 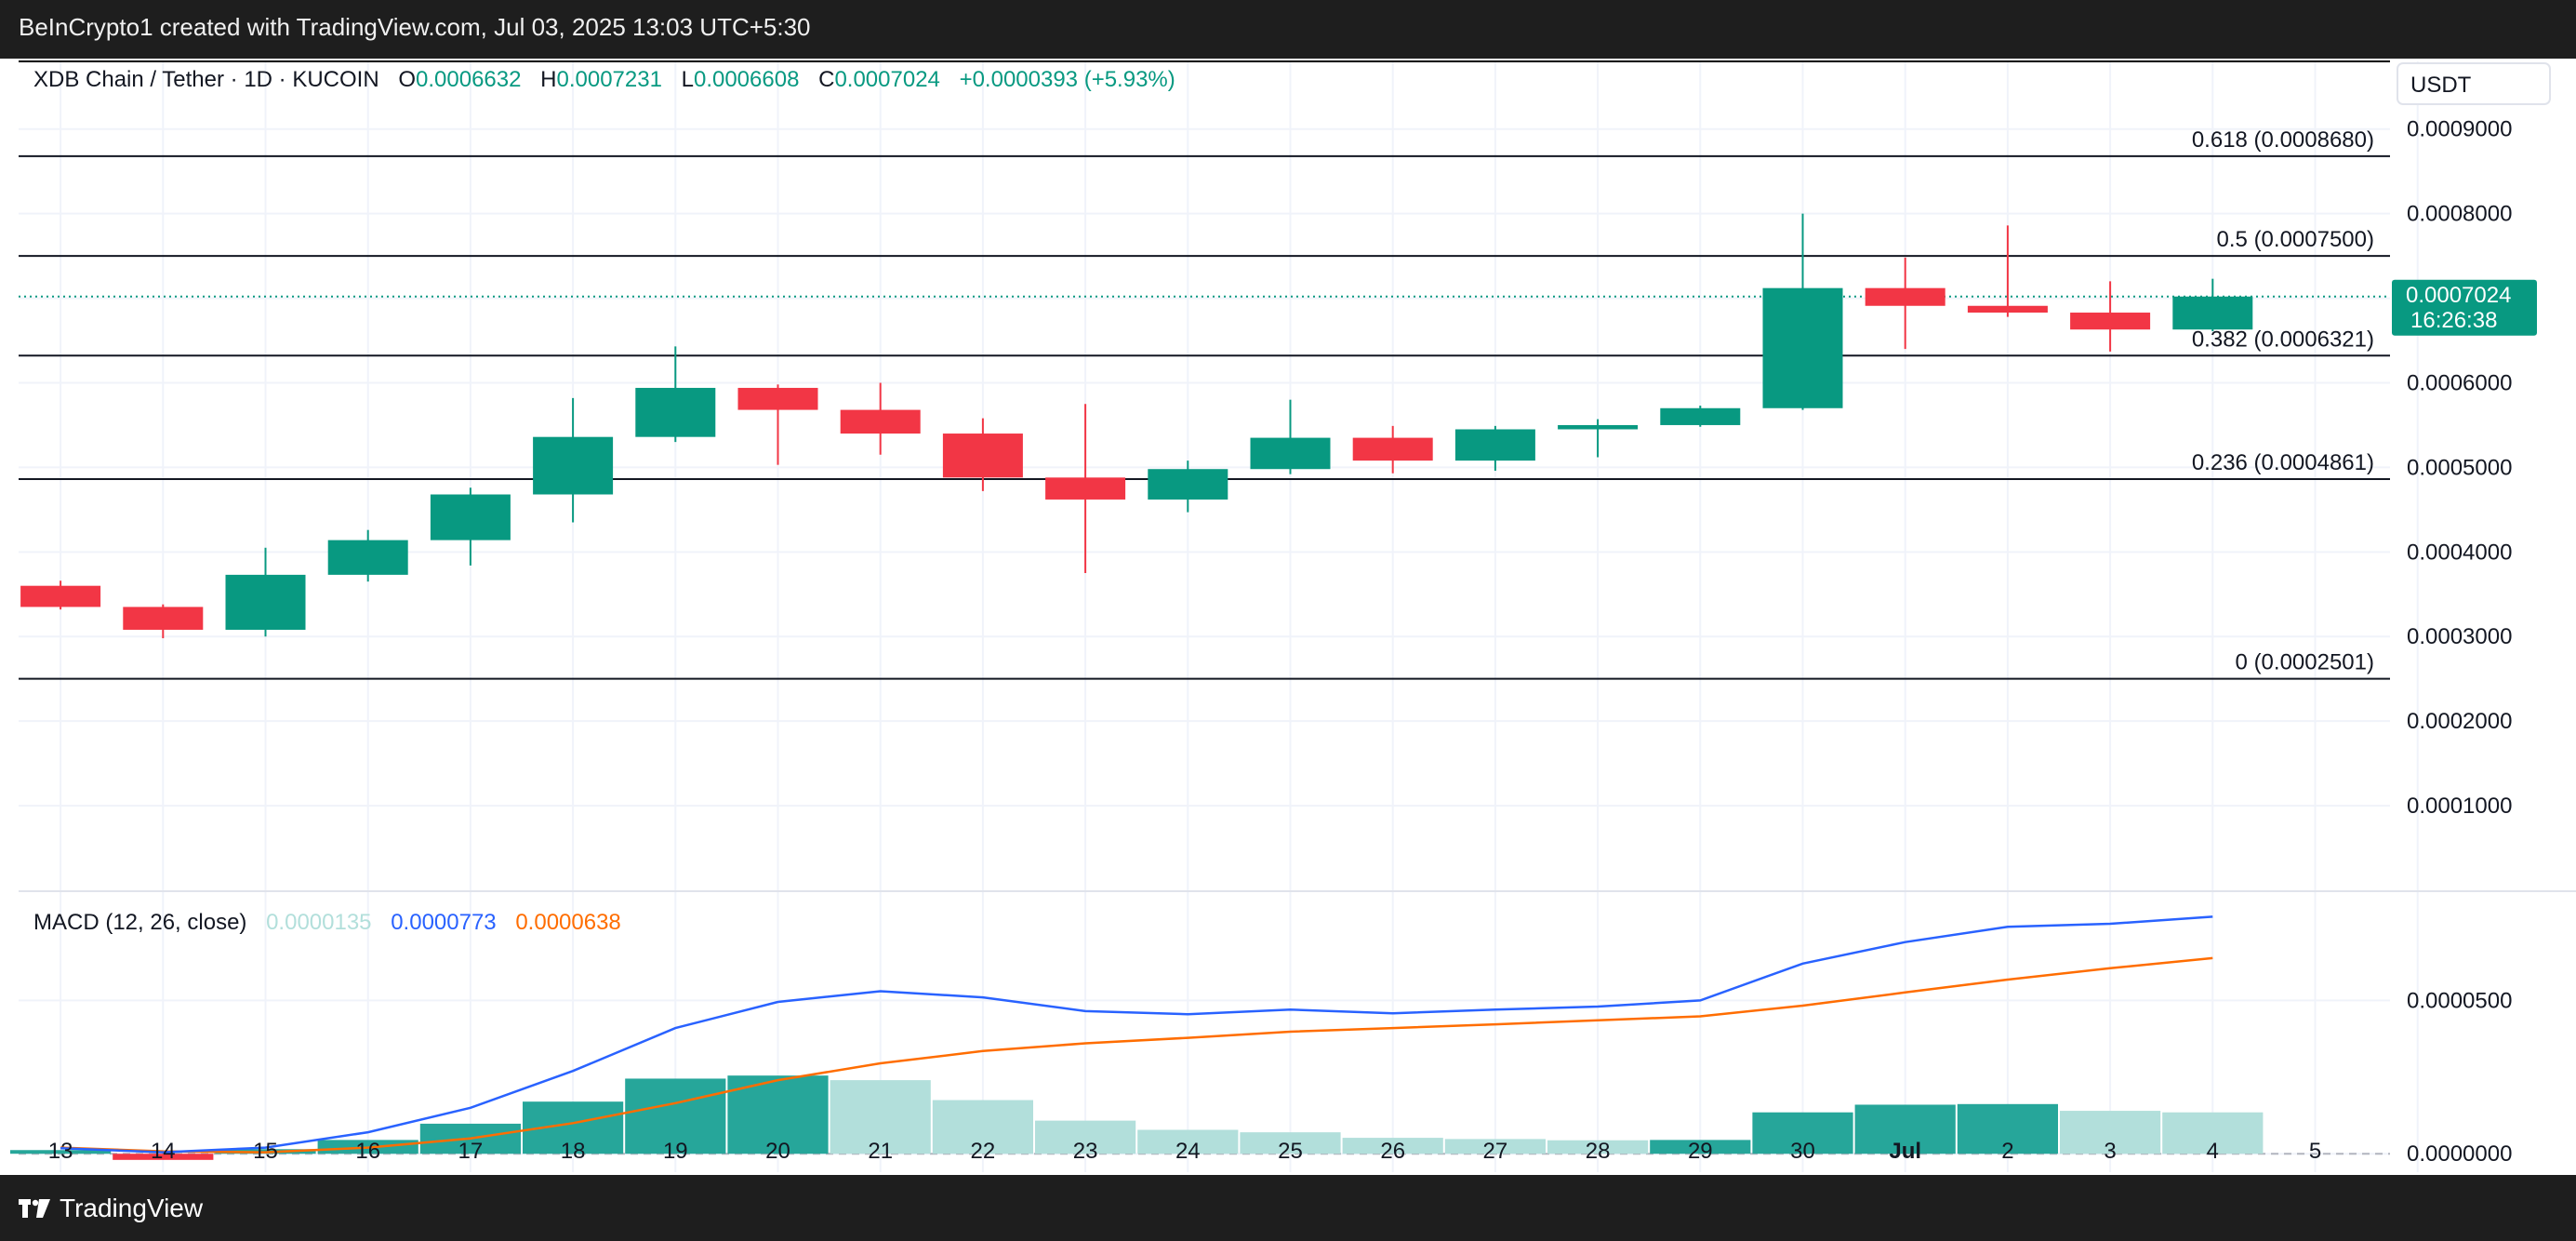 What do you see at coordinates (1598, 1152) in the screenshot?
I see `time-tick-label: 28` at bounding box center [1598, 1152].